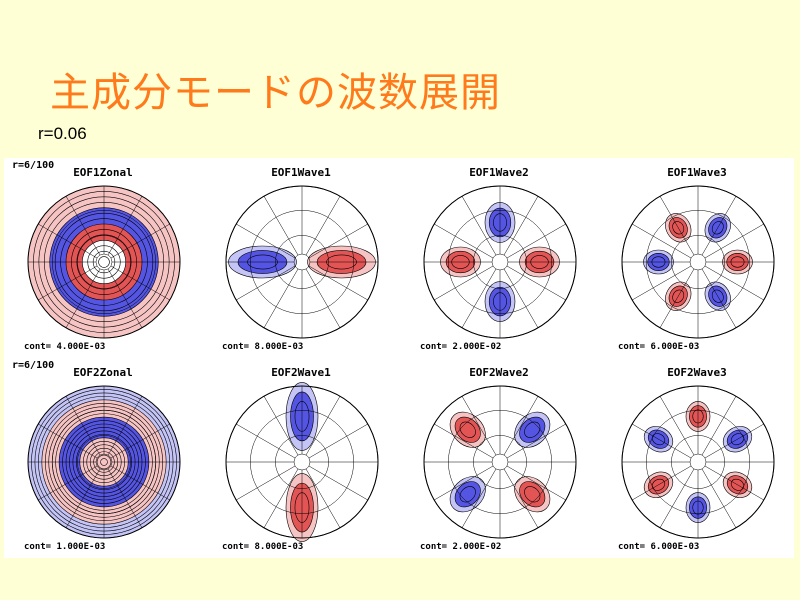 The image size is (800, 600). What do you see at coordinates (33, 165) in the screenshot?
I see `row-label: r=6/100` at bounding box center [33, 165].